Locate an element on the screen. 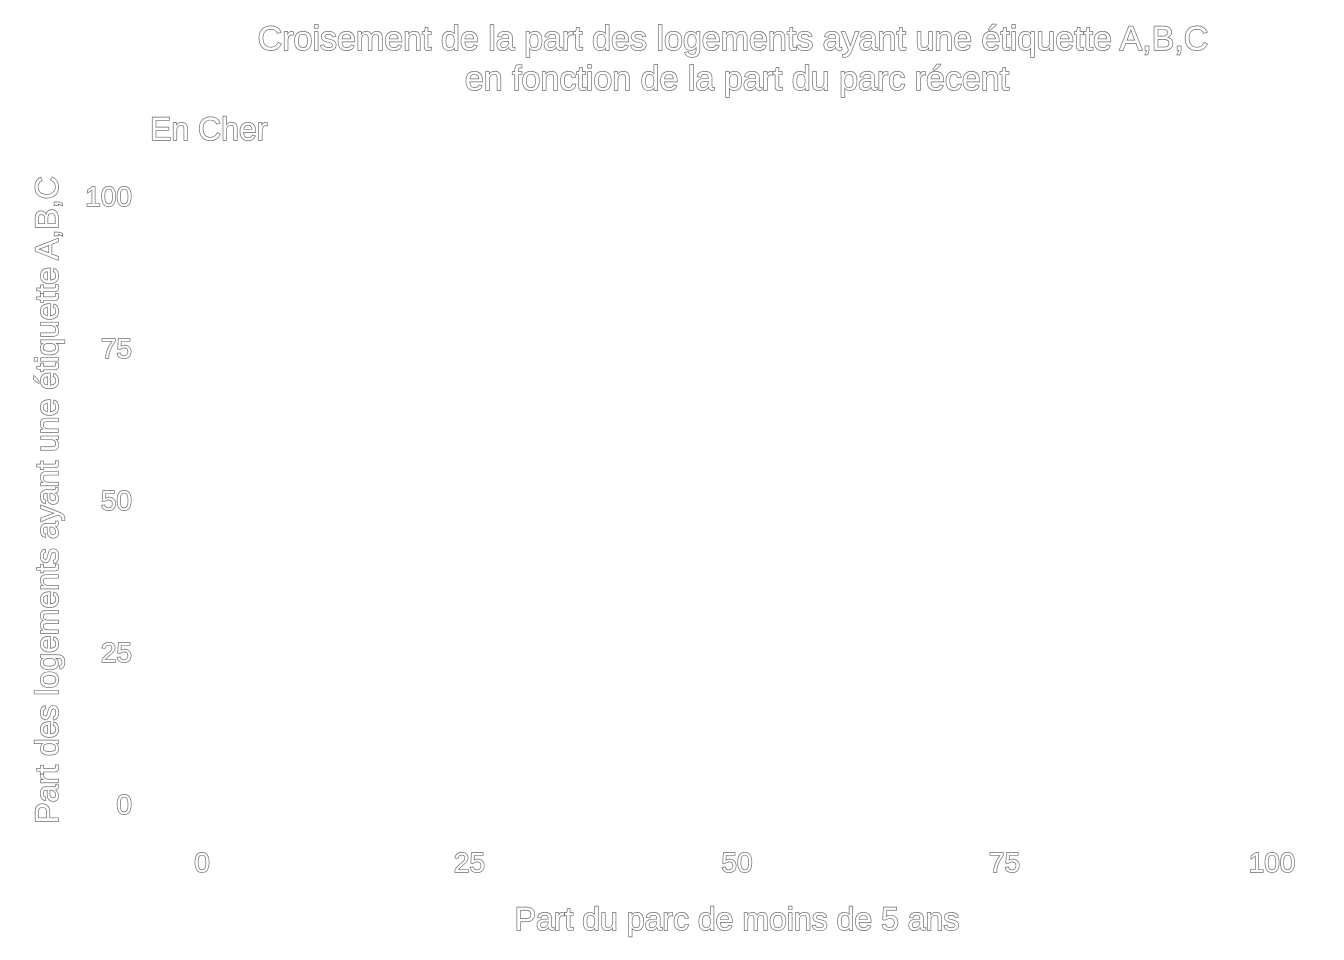  x-axis-ticks: 0 25 50 75 100 is located at coordinates (745, 862).